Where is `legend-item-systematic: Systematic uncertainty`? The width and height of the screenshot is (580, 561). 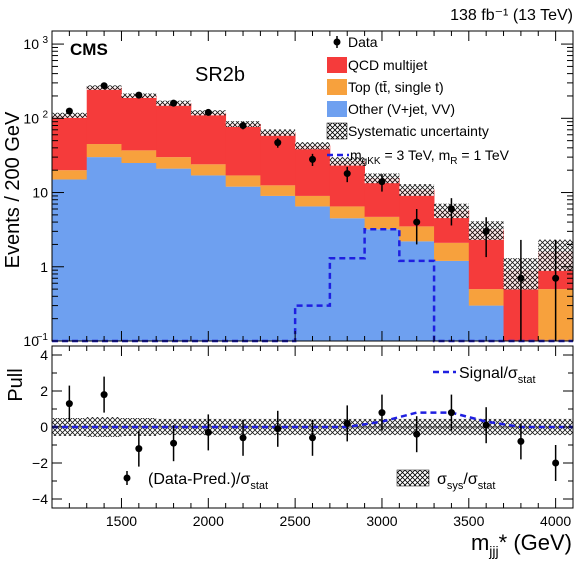 legend-item-systematic: Systematic uncertainty is located at coordinates (407, 131).